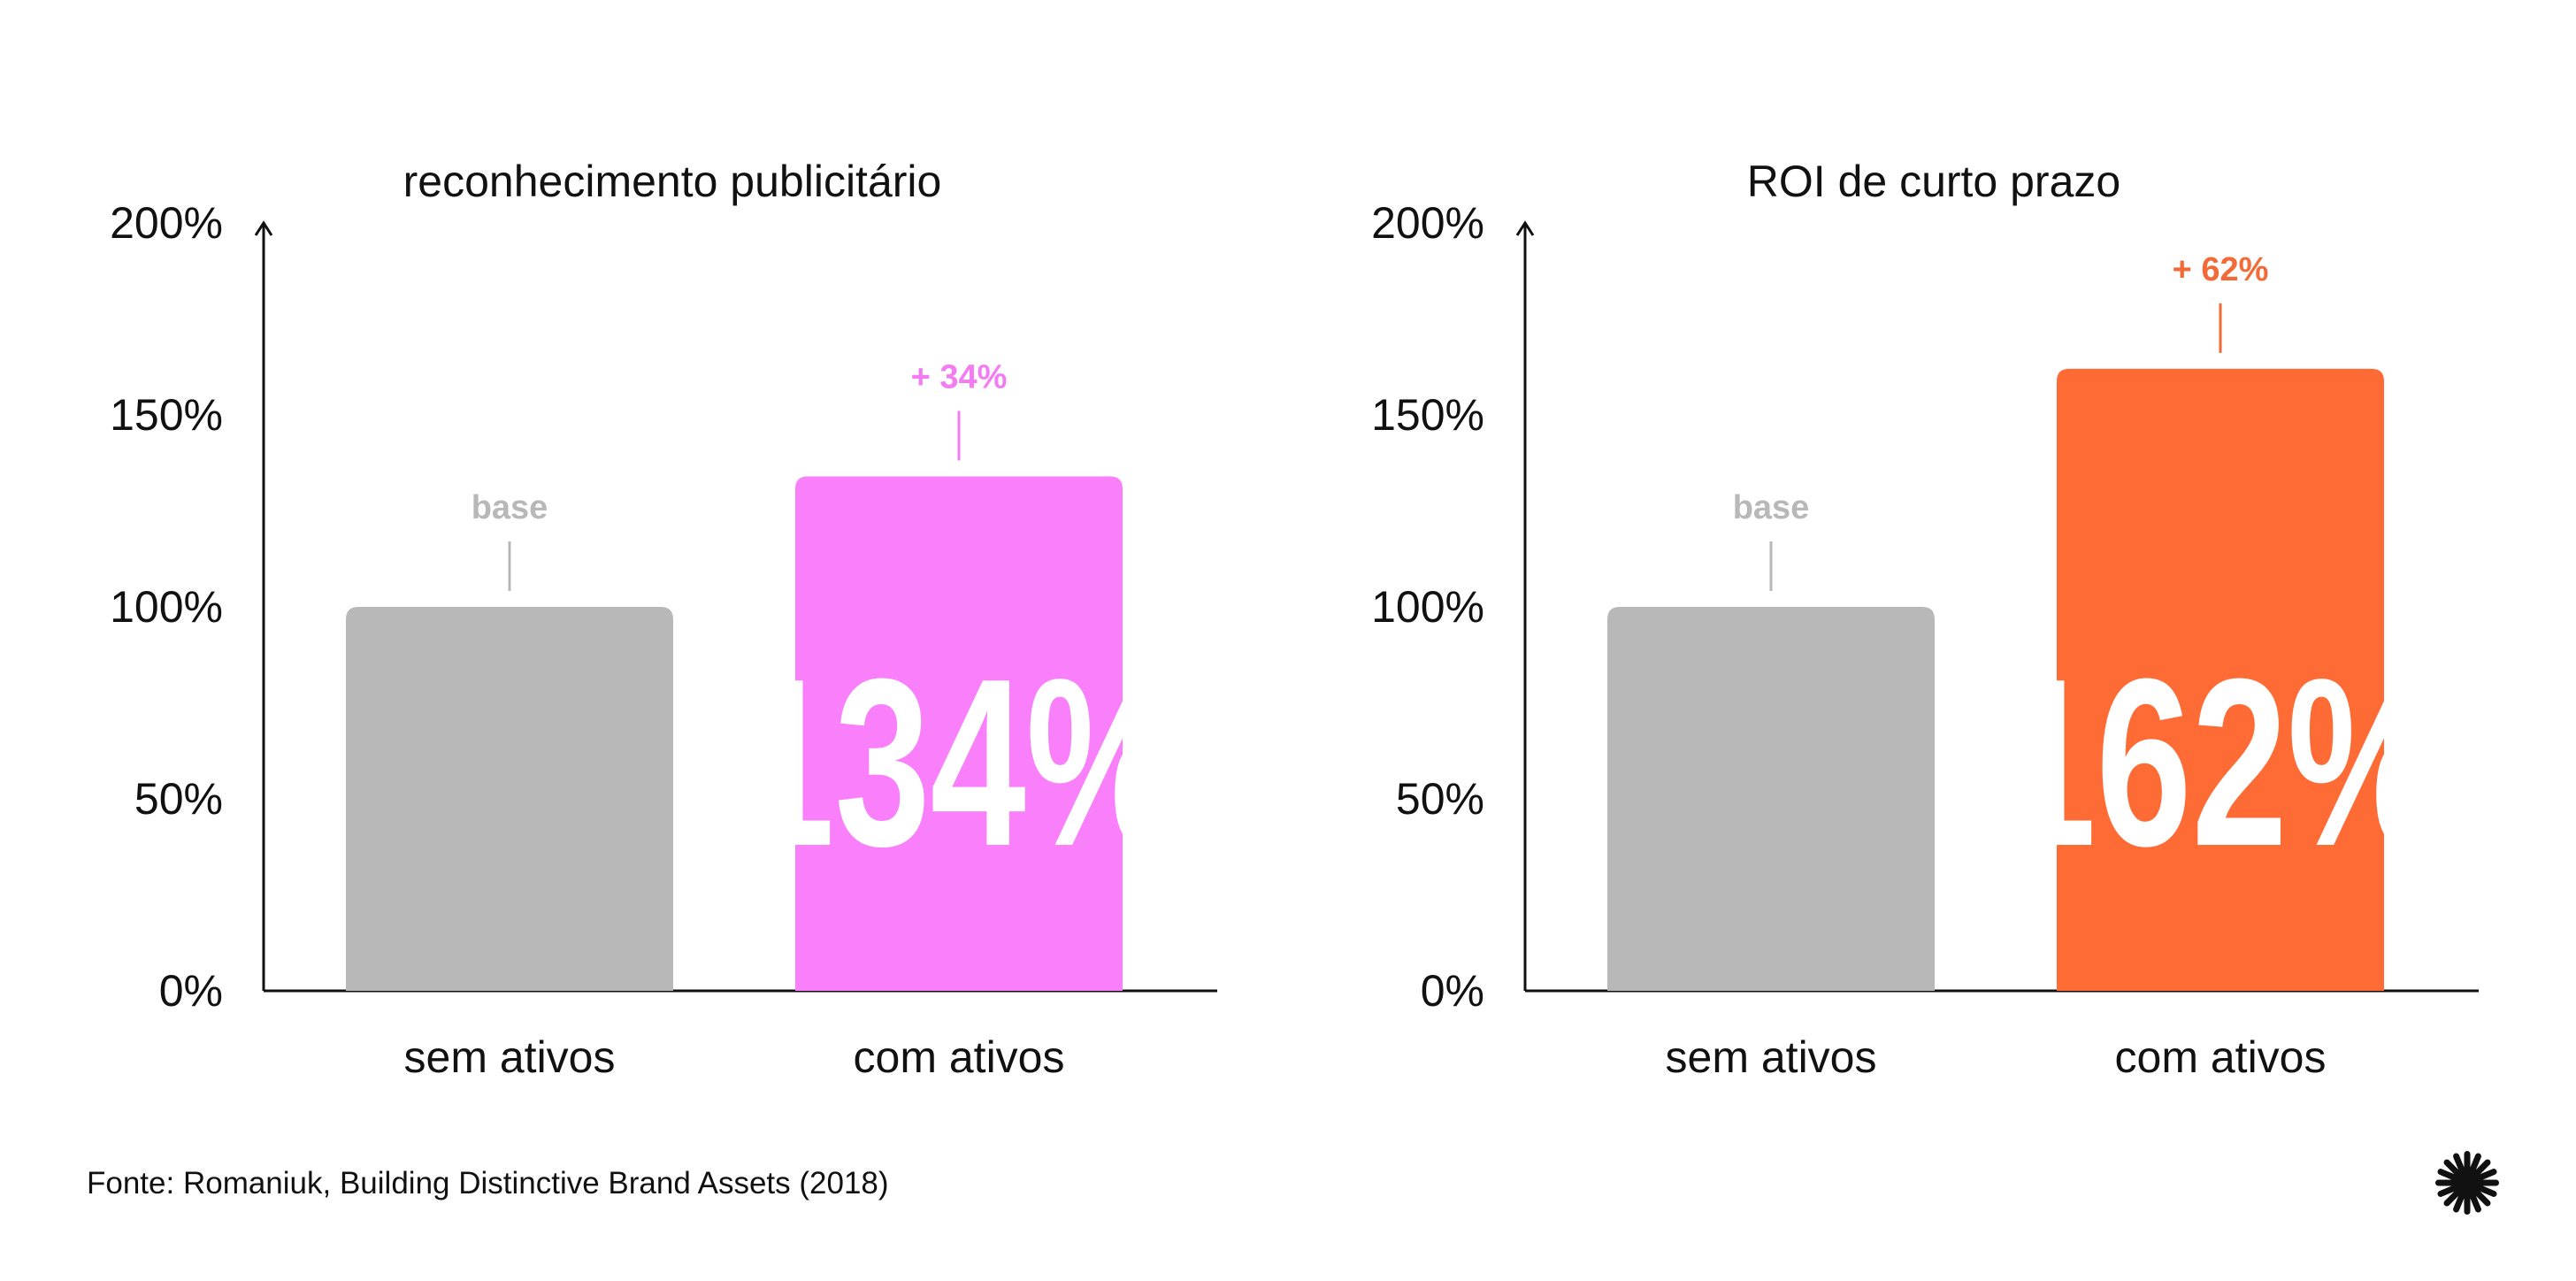 The image size is (2576, 1281). Describe the element at coordinates (672, 181) in the screenshot. I see `chart-title: reconhecimento publicitário` at that location.